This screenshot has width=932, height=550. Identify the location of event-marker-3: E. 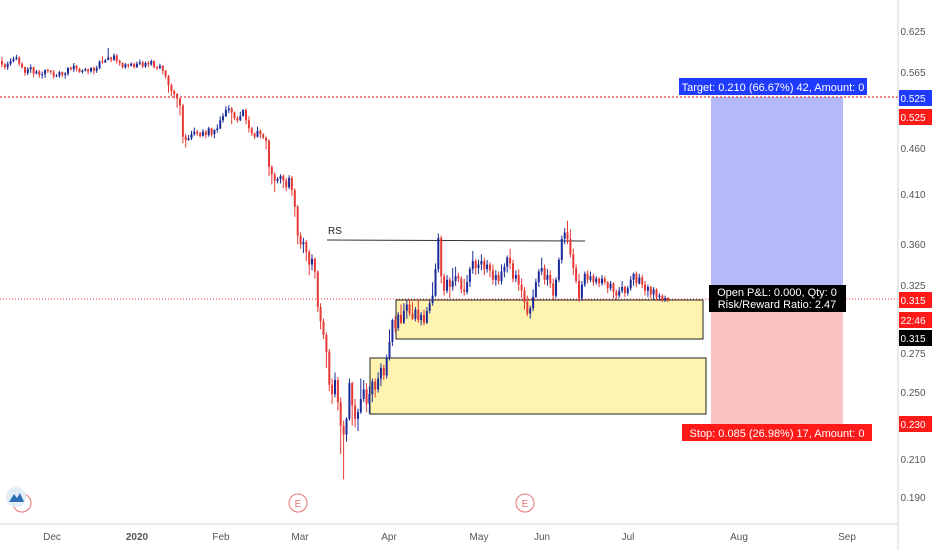
(525, 503).